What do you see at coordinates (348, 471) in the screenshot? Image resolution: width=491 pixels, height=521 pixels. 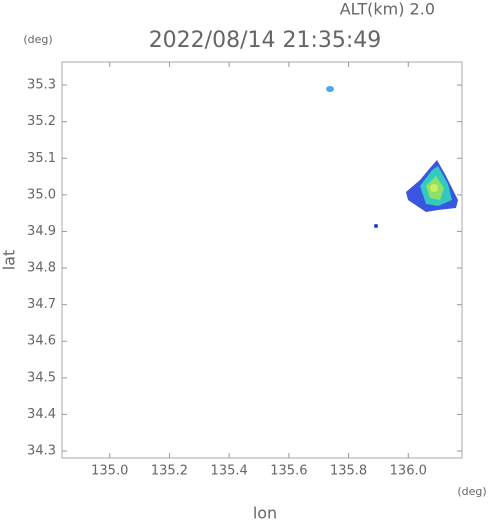 I see `x-tick-label: 135.8` at bounding box center [348, 471].